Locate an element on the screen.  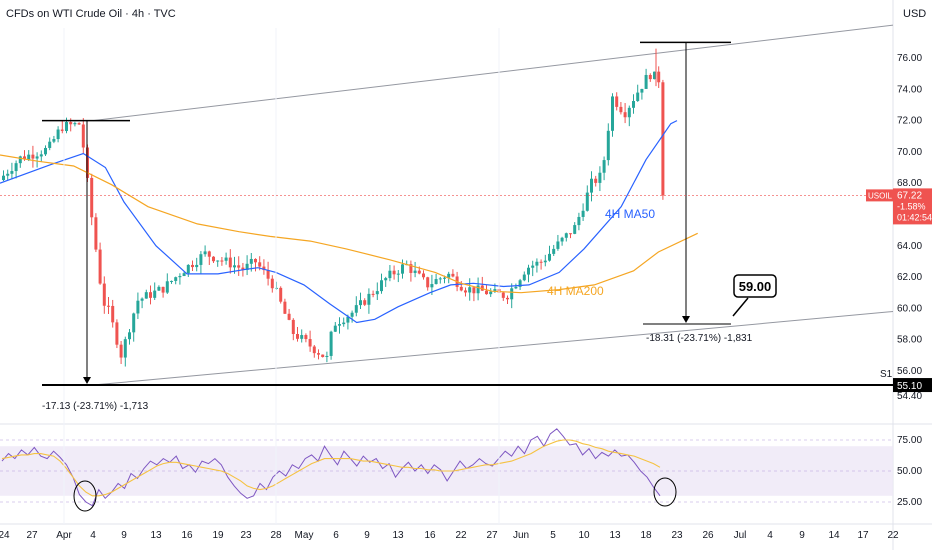
rsi-tick-label: 50.00 is located at coordinates (909, 471).